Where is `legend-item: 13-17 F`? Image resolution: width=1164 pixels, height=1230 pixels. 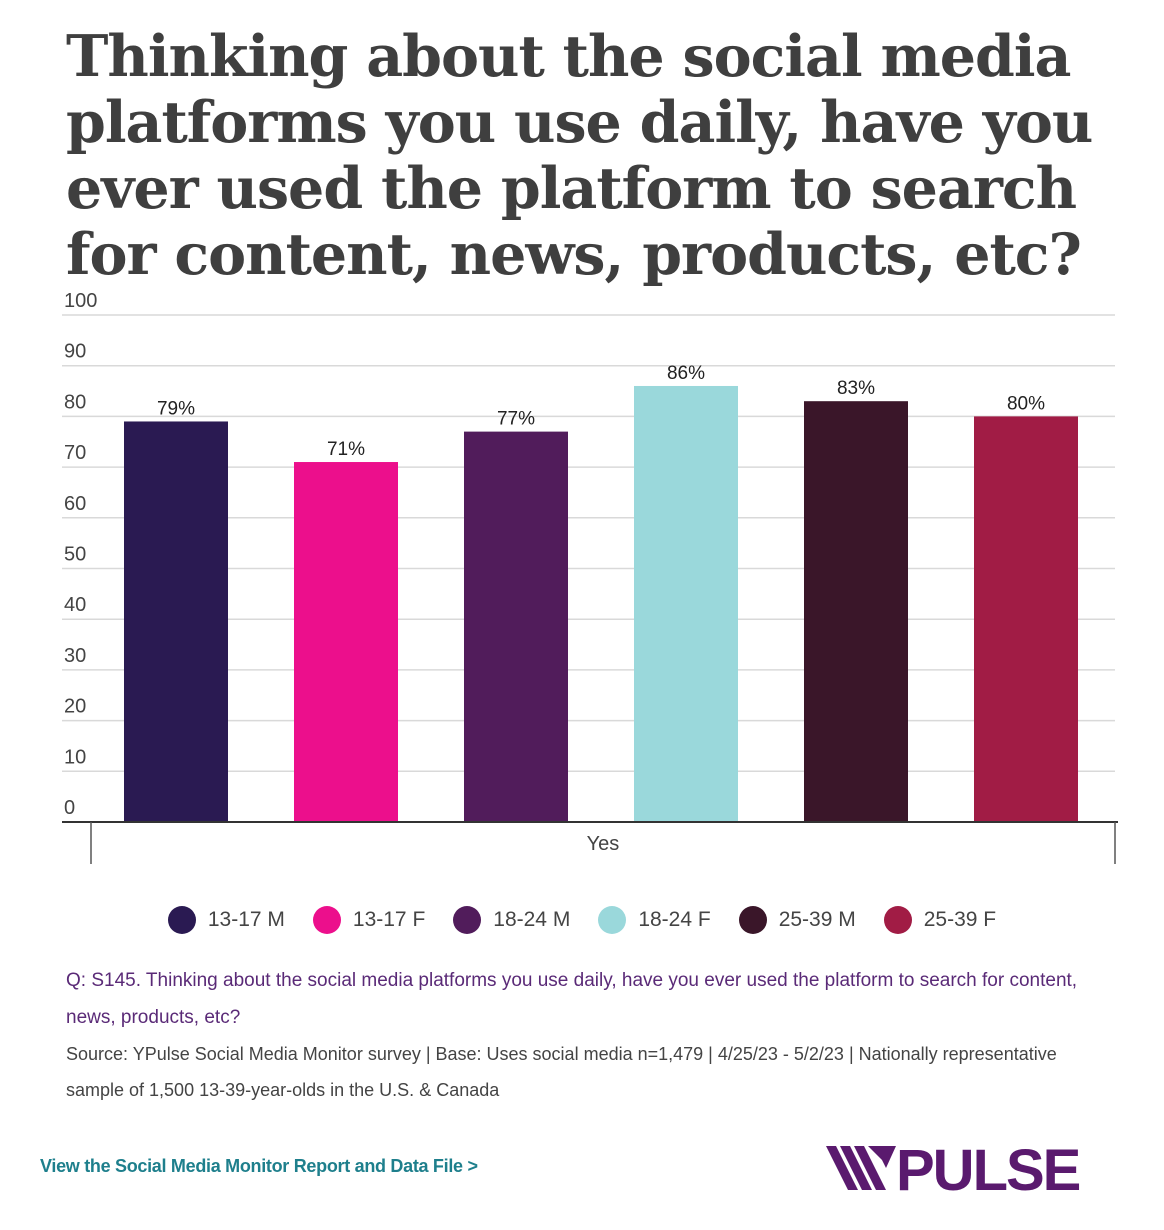 legend-item: 13-17 F is located at coordinates (369, 920).